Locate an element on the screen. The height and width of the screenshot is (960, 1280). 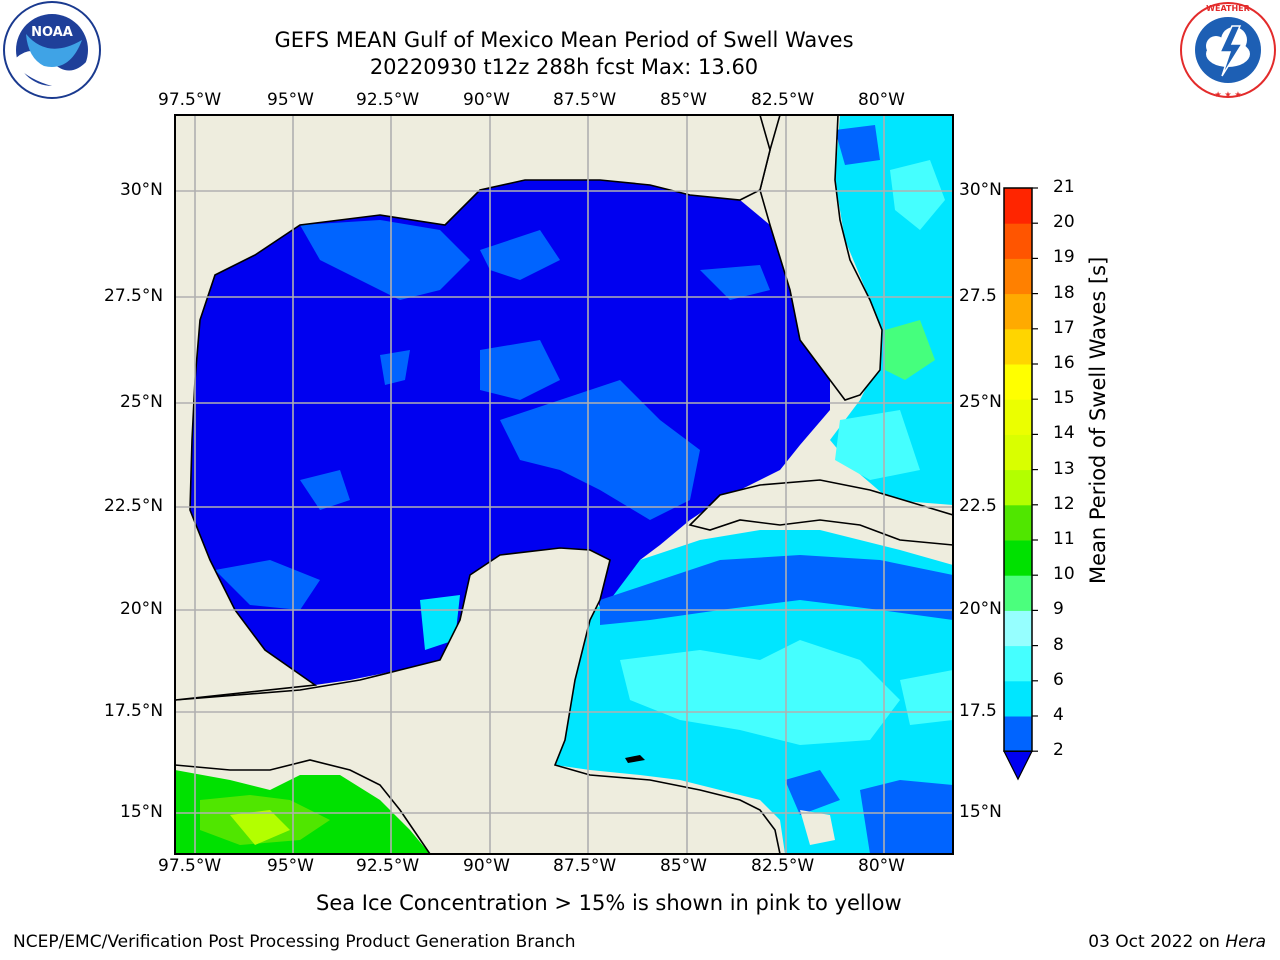
colorbar-tick-label: 15 is located at coordinates (1064, 398).